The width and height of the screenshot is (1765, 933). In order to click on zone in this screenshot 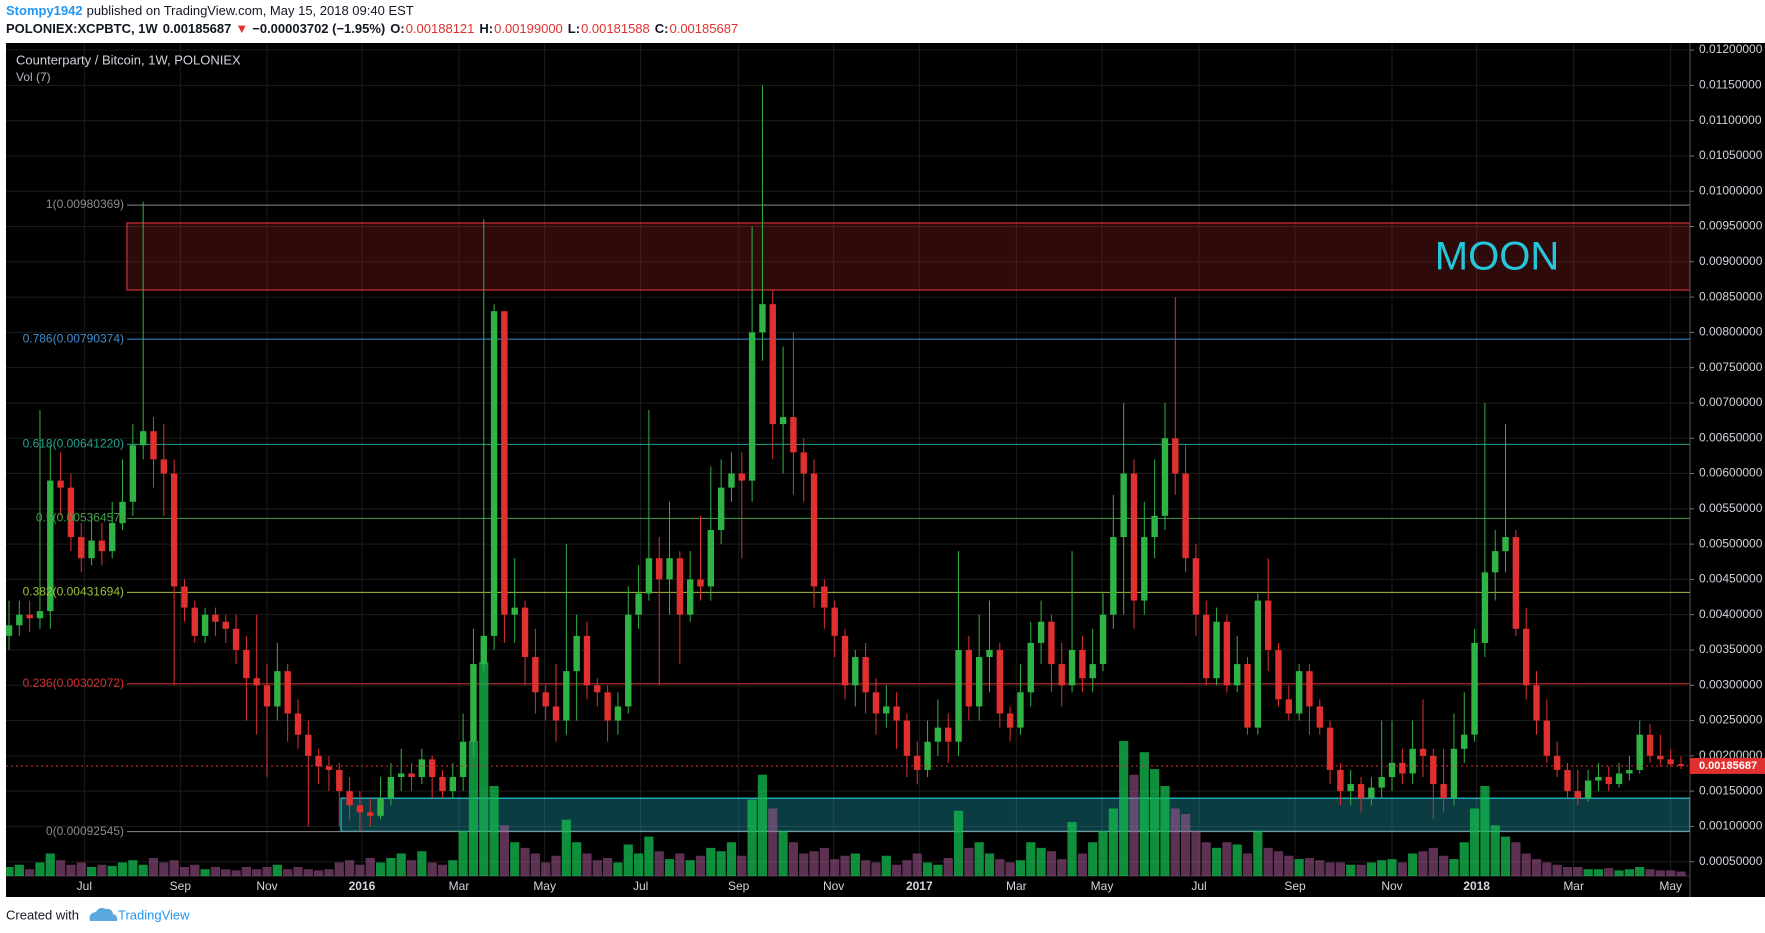, I will do `click(908, 256)`.